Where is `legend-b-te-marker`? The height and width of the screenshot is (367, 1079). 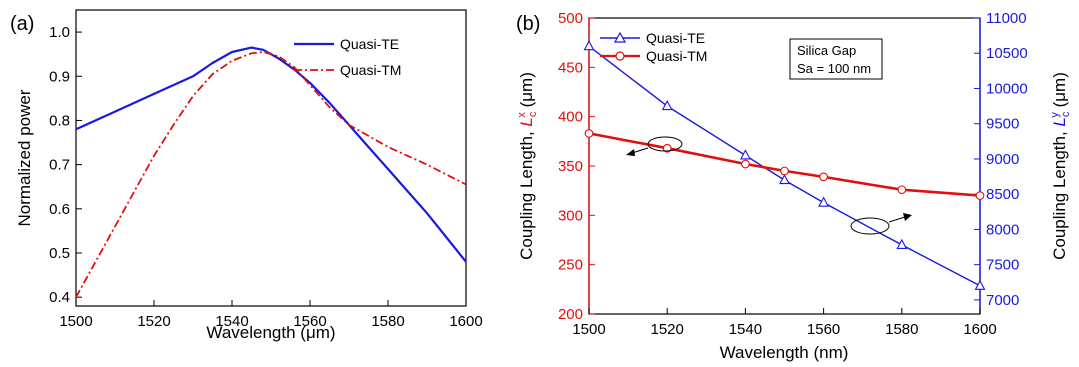
legend-b-te-marker is located at coordinates (620, 37).